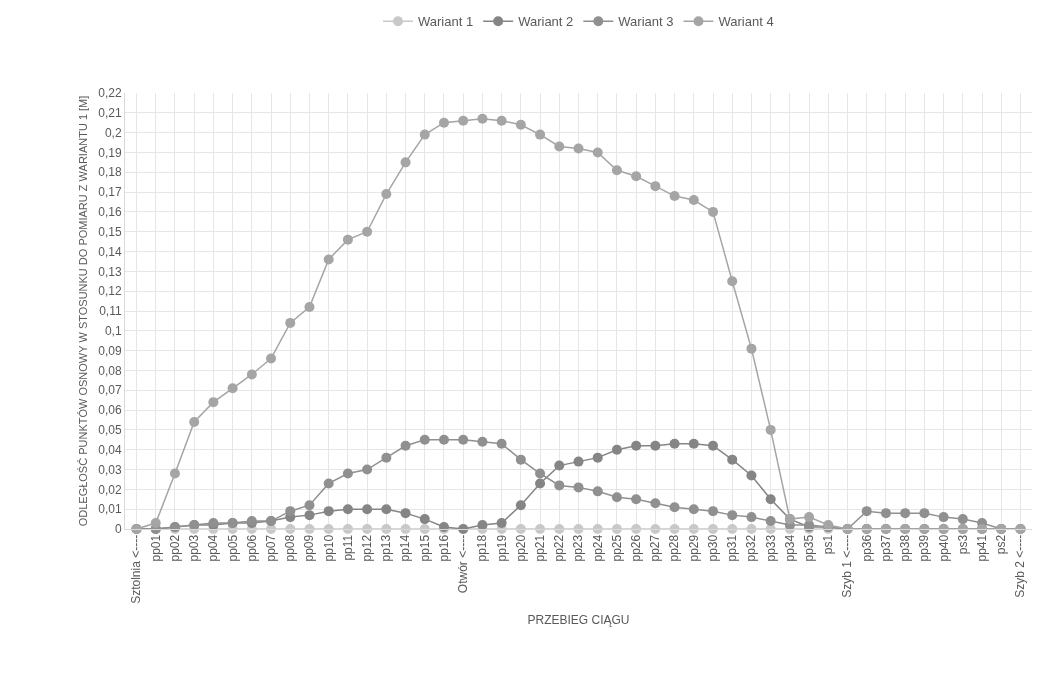  Describe the element at coordinates (501, 548) in the screenshot. I see `x-tick-label: pp19` at that location.